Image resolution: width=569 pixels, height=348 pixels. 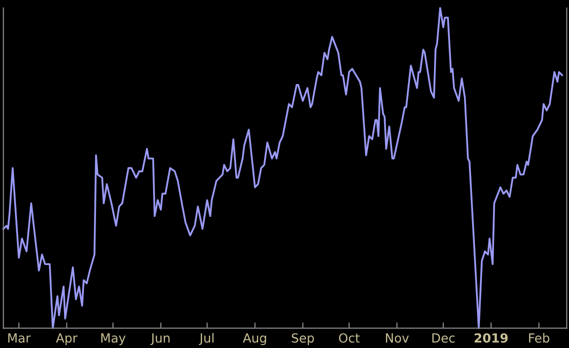 What do you see at coordinates (491, 338) in the screenshot?
I see `x-tick-label: 2019` at bounding box center [491, 338].